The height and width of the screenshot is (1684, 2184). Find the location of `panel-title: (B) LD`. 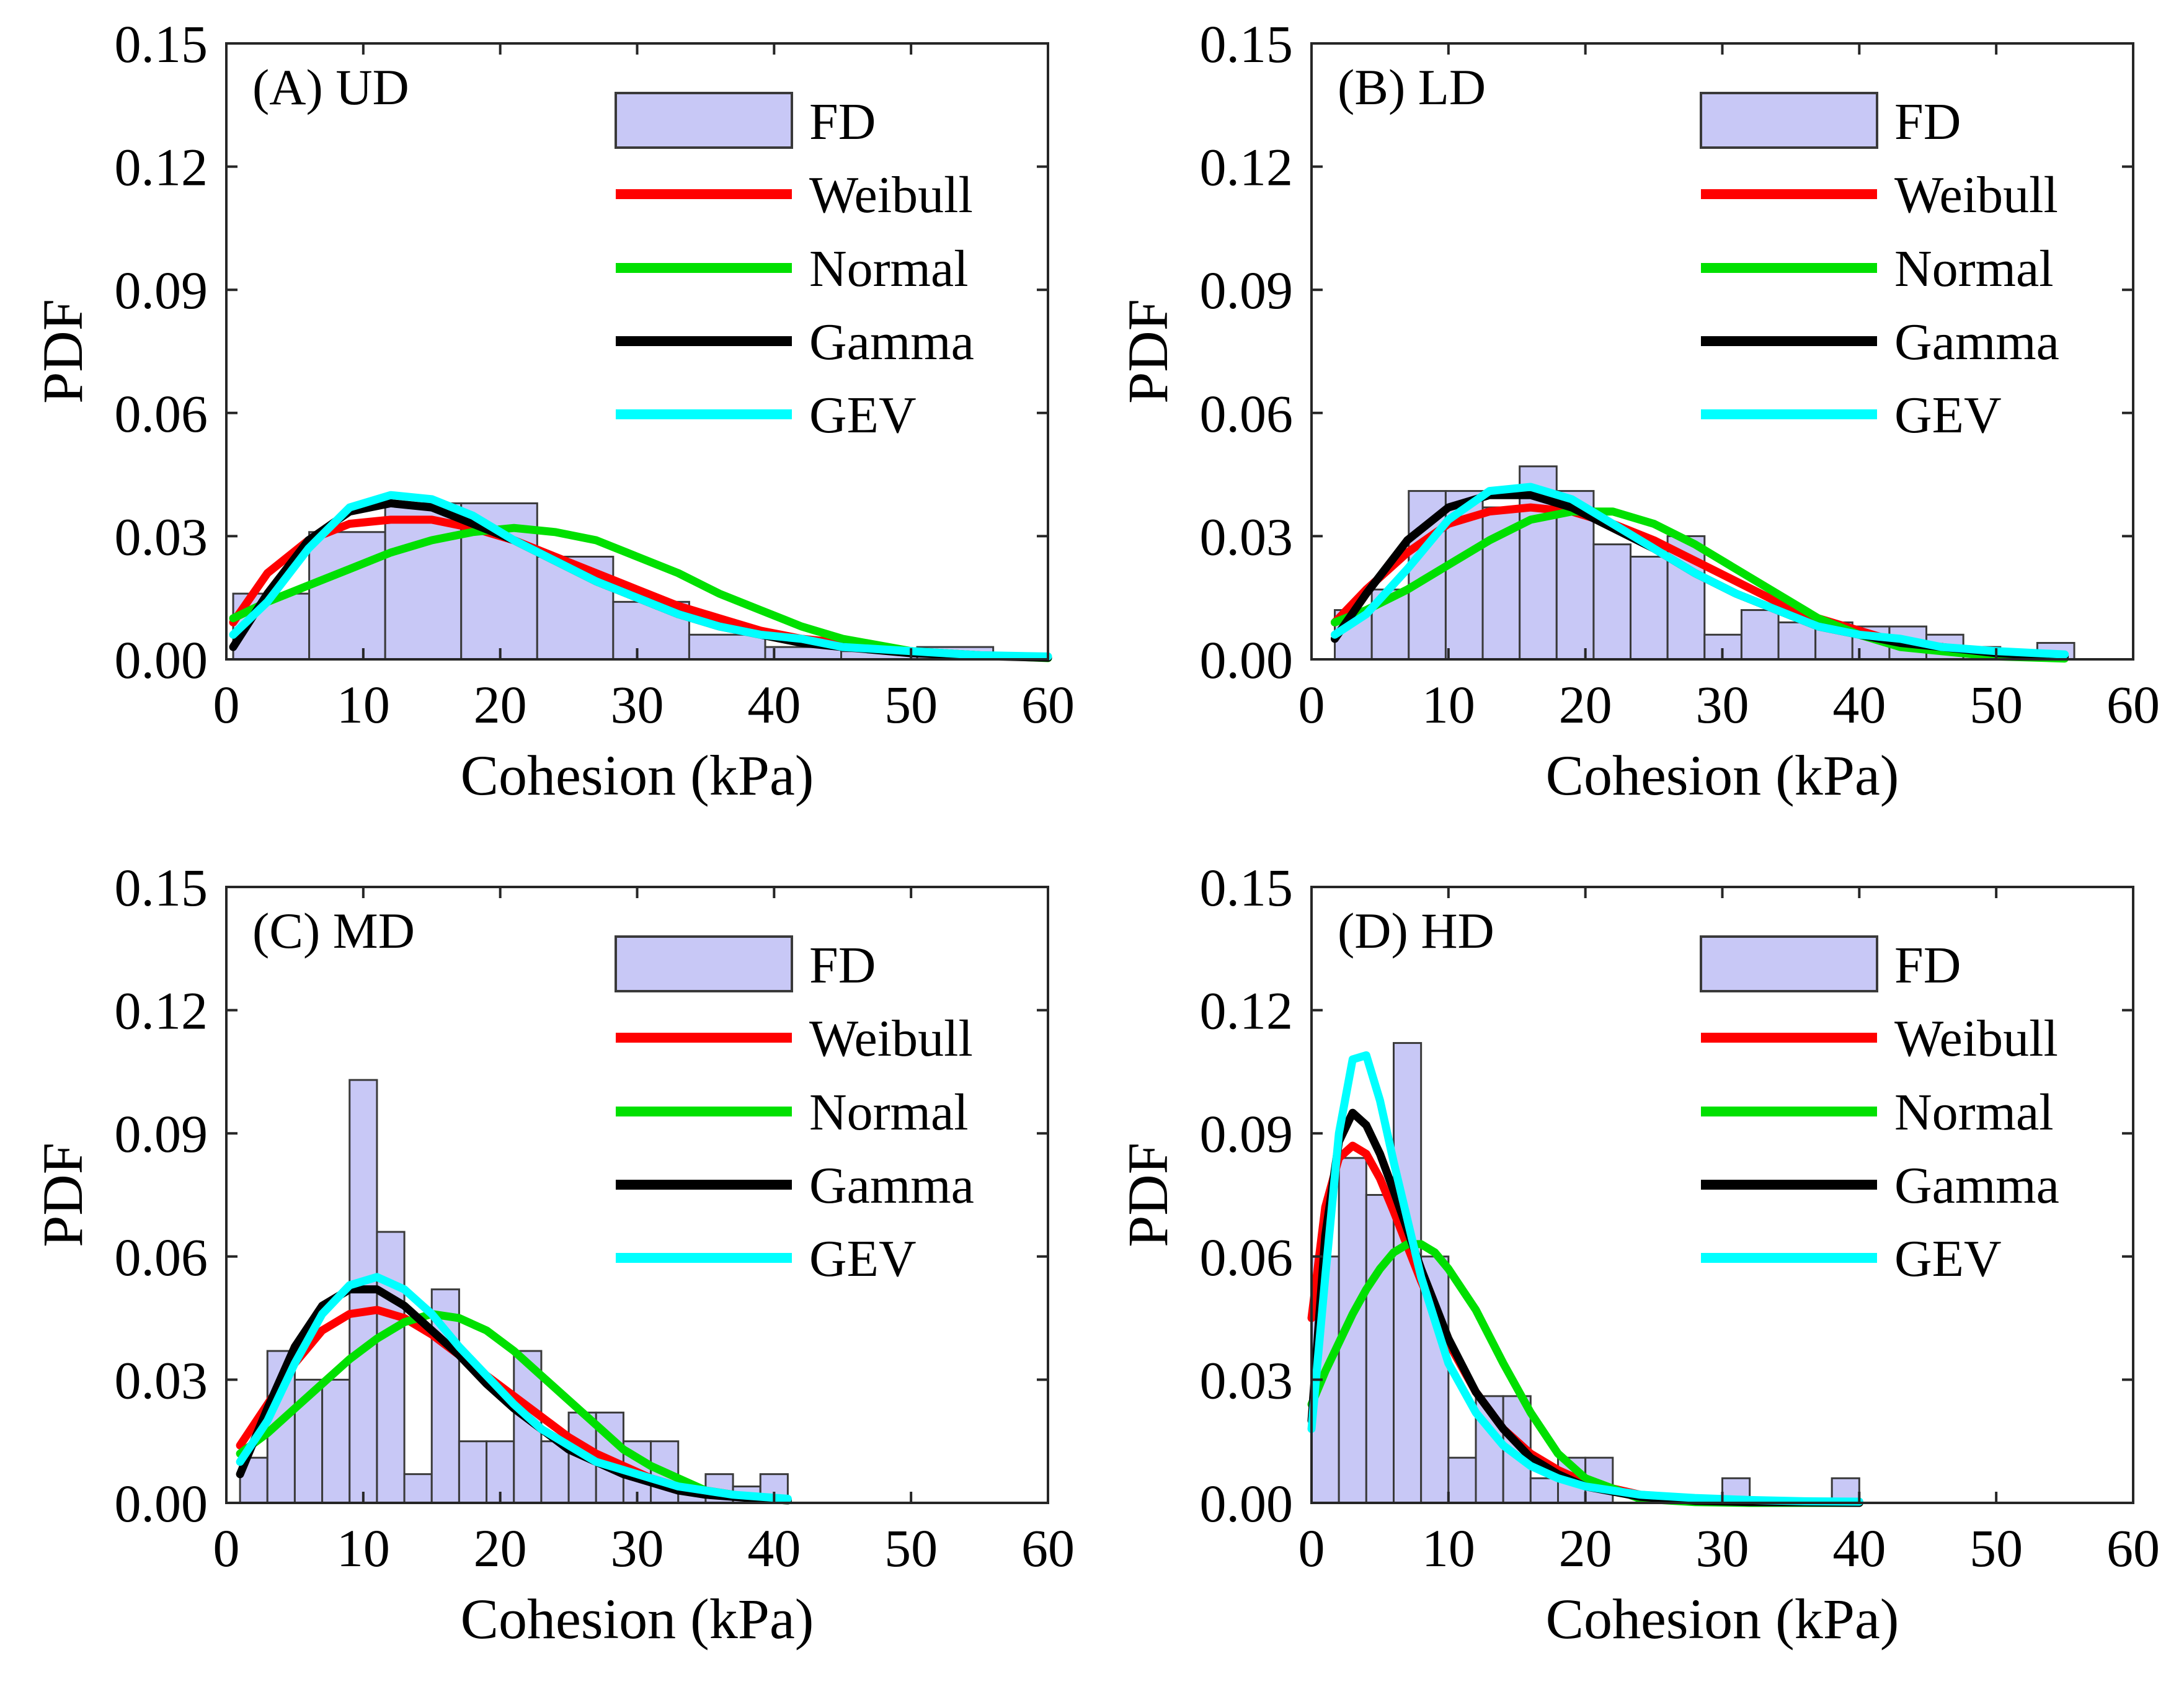

panel-title: (B) LD is located at coordinates (1412, 87).